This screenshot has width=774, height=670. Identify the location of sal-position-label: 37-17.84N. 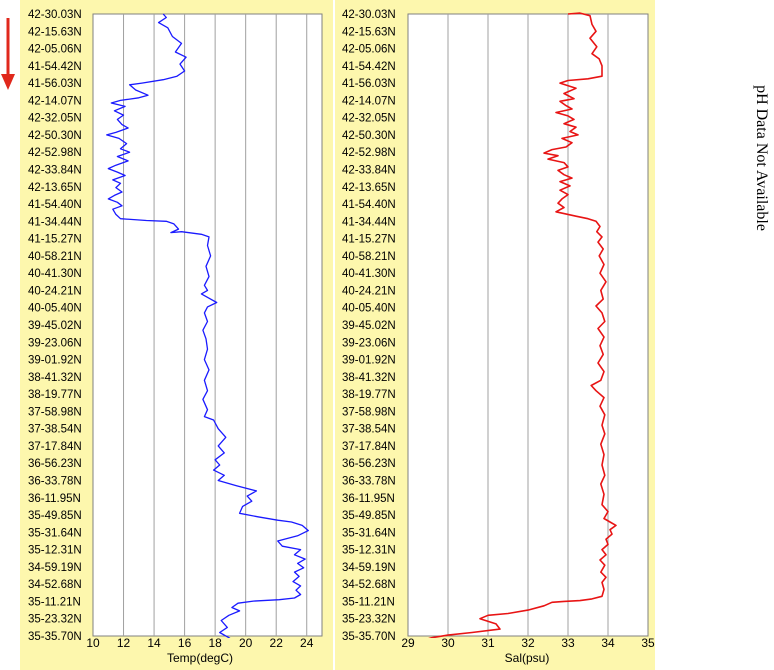
(369, 447).